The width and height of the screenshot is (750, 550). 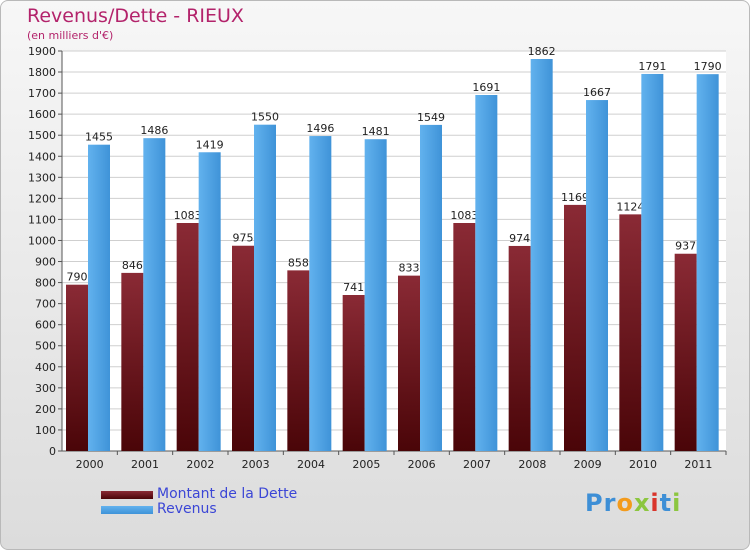 I want to click on x-tick-label-2009: 2009, so click(x=588, y=464).